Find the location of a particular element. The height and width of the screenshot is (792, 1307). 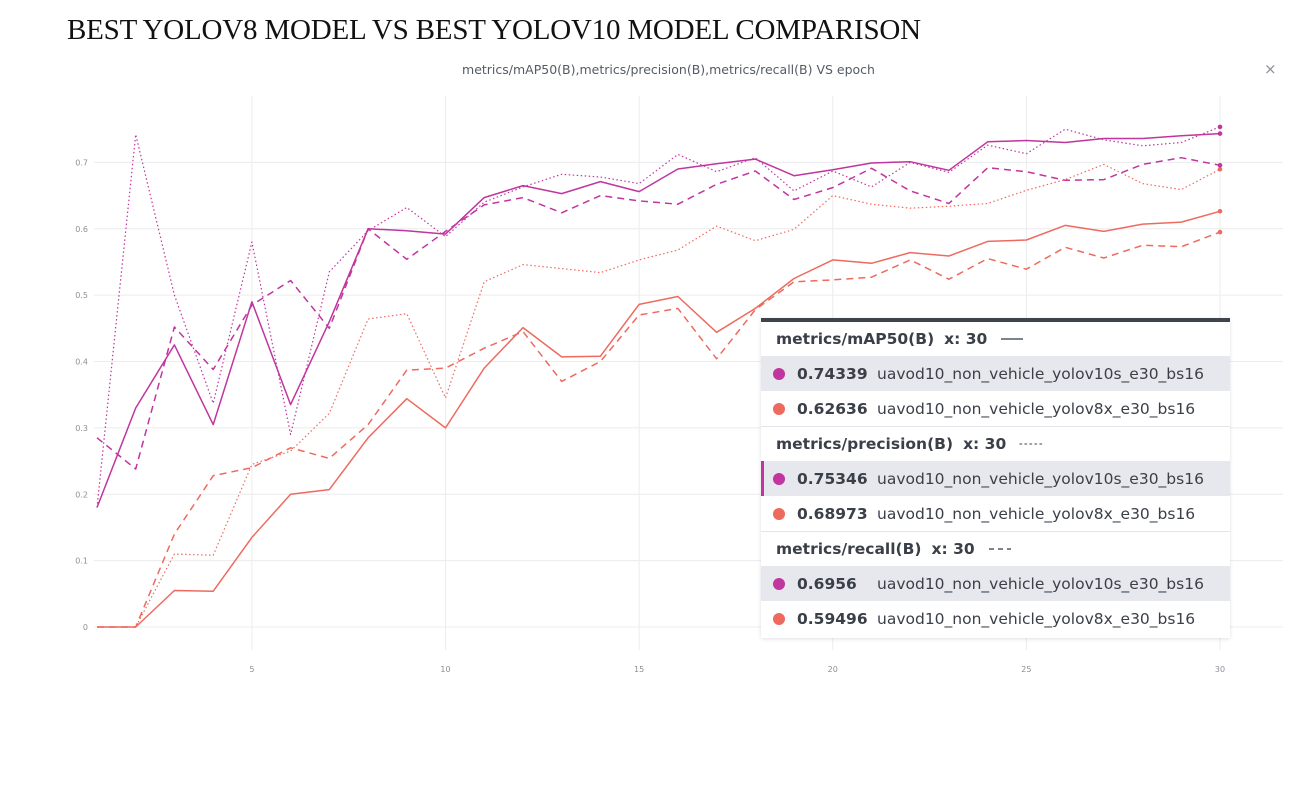

close-button: × is located at coordinates (1270, 69).